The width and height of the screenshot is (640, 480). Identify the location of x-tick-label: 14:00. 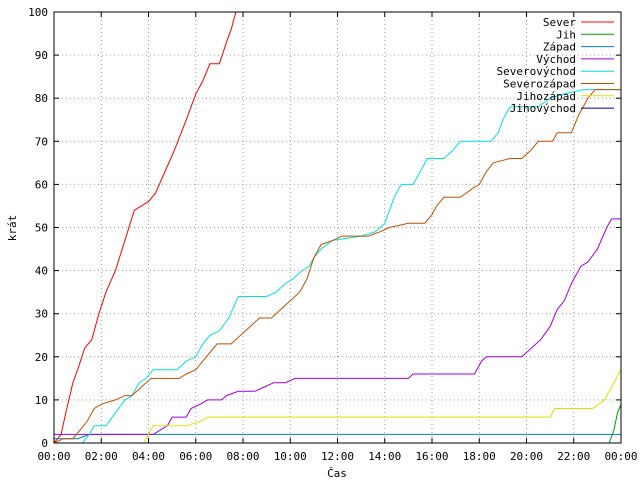
(384, 456).